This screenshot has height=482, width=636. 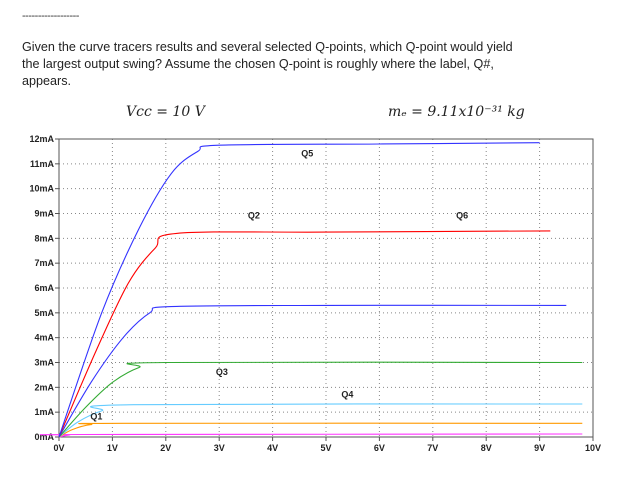 I want to click on y-tick-label: 3mA, so click(x=44, y=363).